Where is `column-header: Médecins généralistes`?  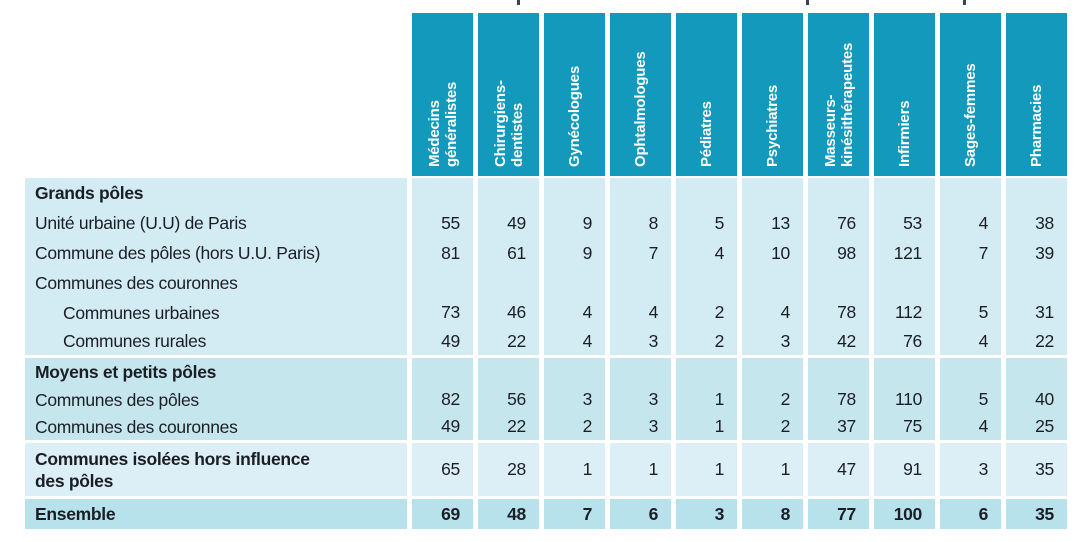
column-header: Médecins généralistes is located at coordinates (440, 95).